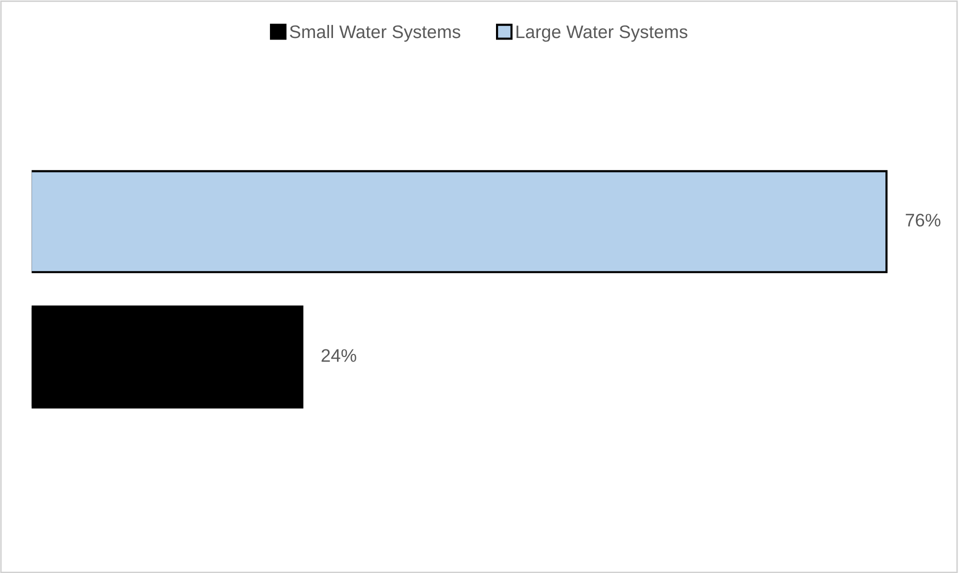 The height and width of the screenshot is (573, 959). Describe the element at coordinates (923, 220) in the screenshot. I see `data-label: 76%` at that location.